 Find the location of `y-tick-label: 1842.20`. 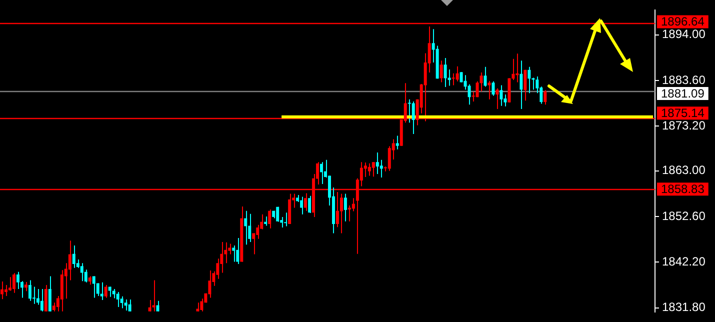

y-tick-label: 1842.20 is located at coordinates (684, 261).